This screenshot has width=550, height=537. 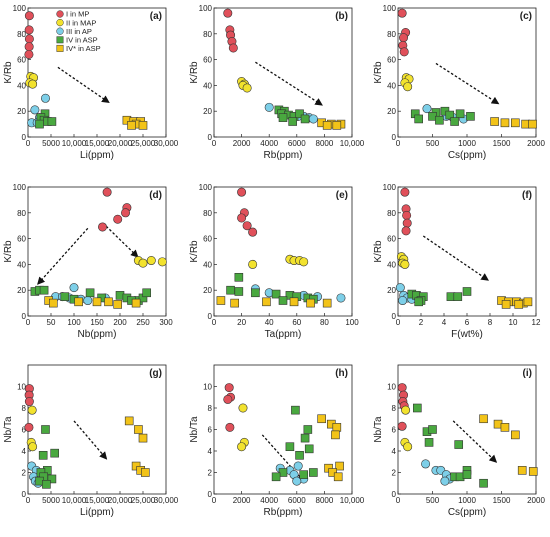 I want to click on x-tick-label: 100, so click(x=352, y=322).